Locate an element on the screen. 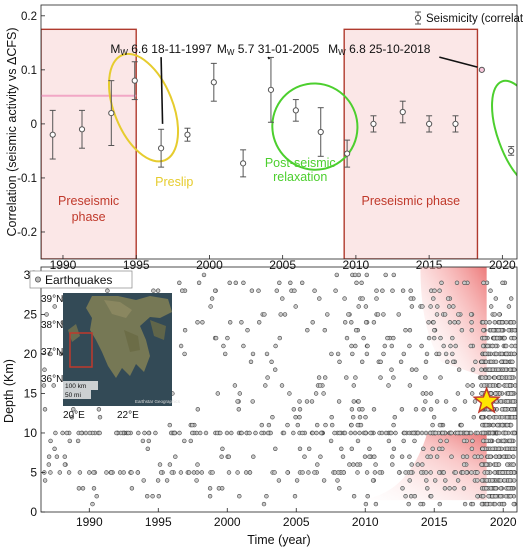 The height and width of the screenshot is (550, 523). top-x-tick-label: 2010 is located at coordinates (356, 265).